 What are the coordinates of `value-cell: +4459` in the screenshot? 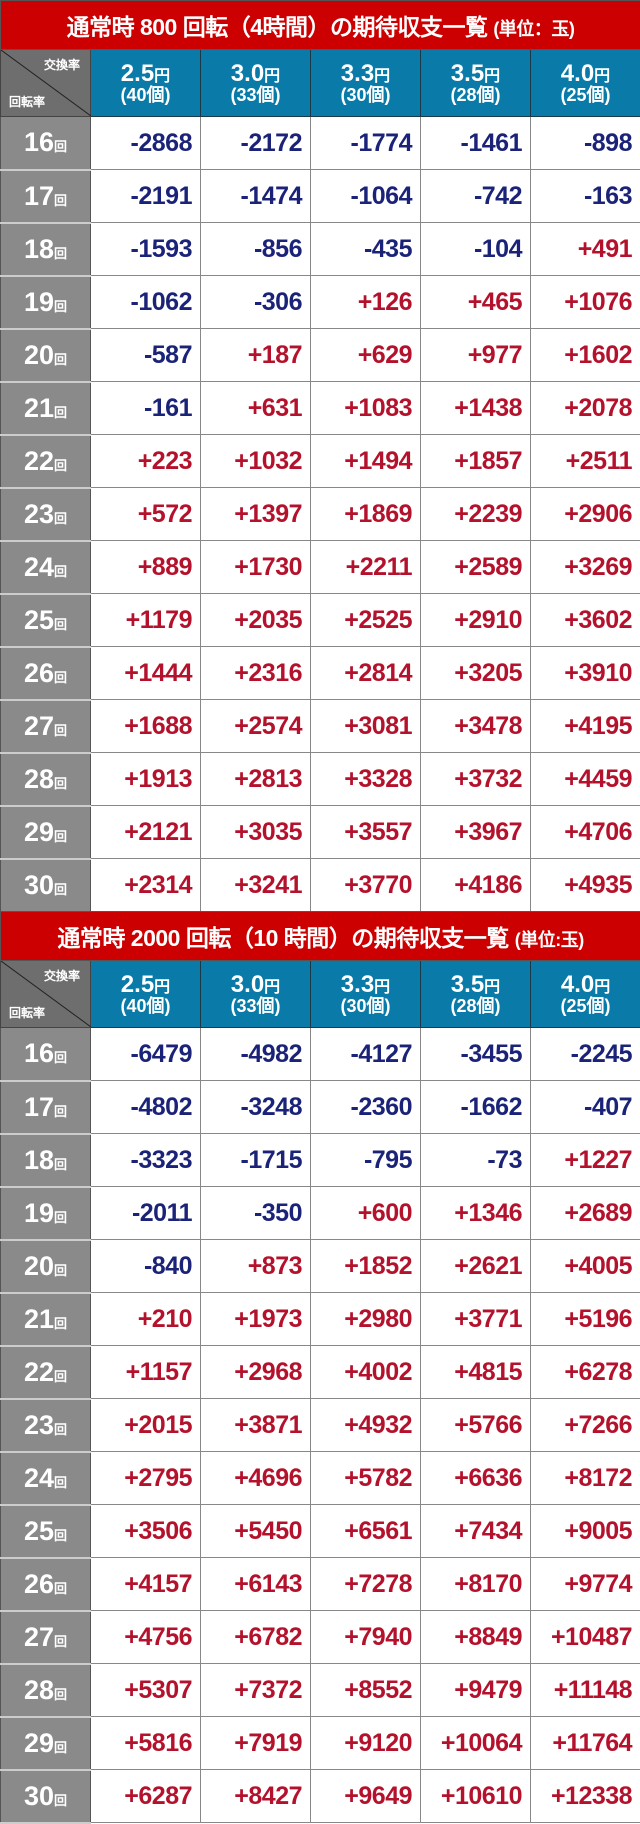 It's located at (585, 779).